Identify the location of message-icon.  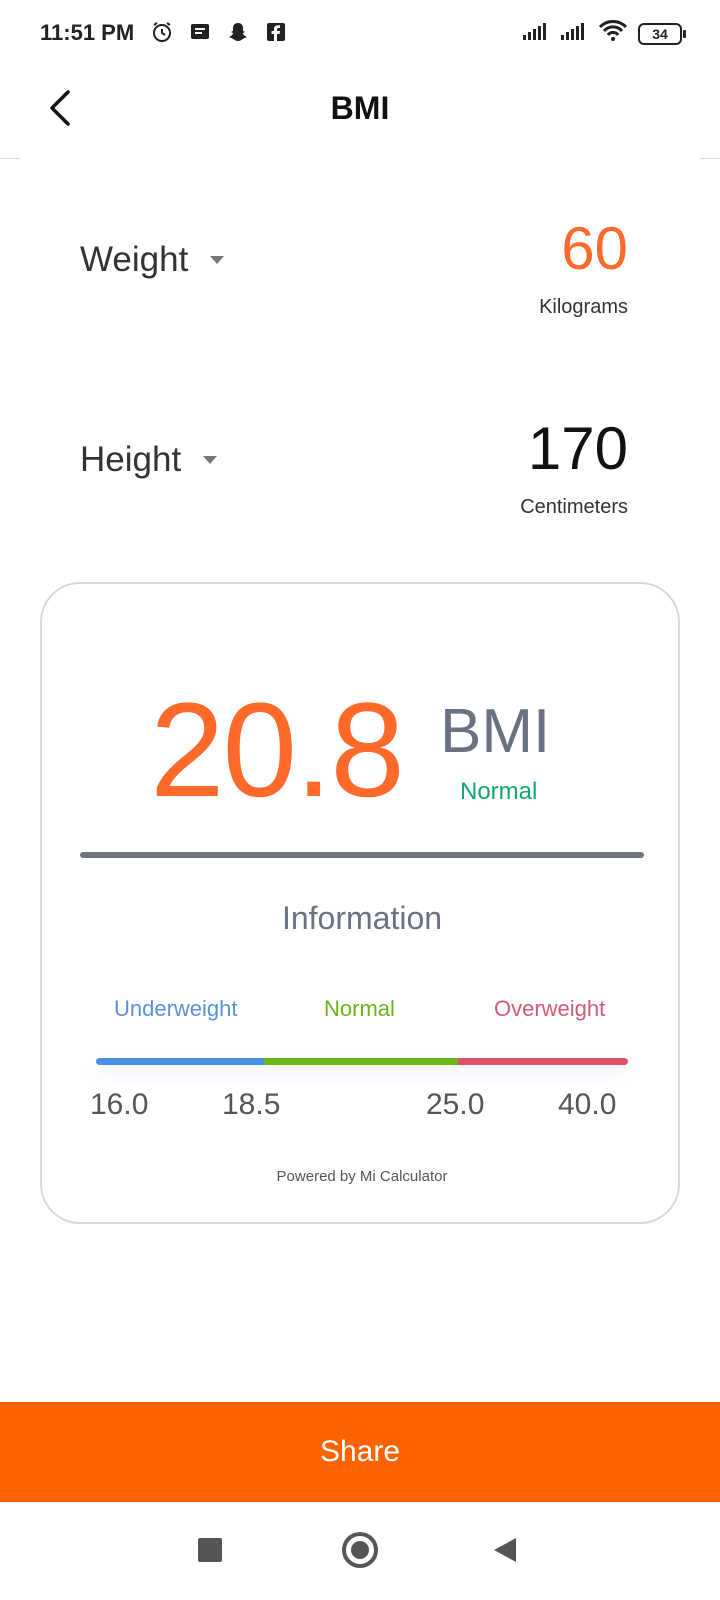
(200, 32).